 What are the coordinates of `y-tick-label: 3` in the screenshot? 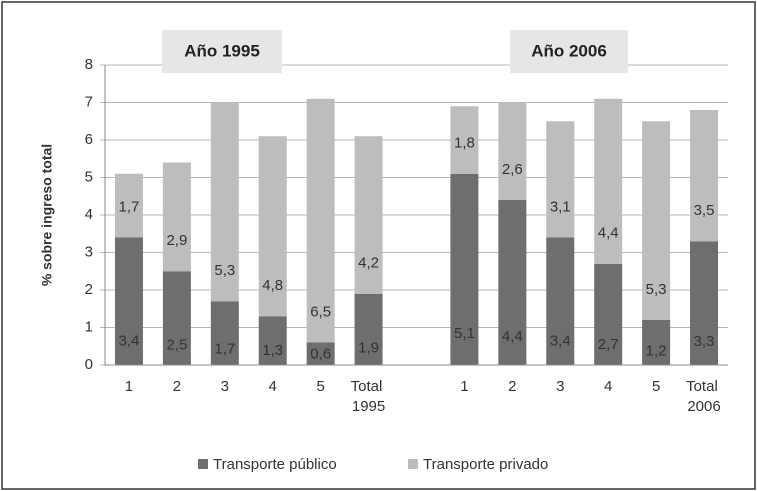 It's located at (89, 251).